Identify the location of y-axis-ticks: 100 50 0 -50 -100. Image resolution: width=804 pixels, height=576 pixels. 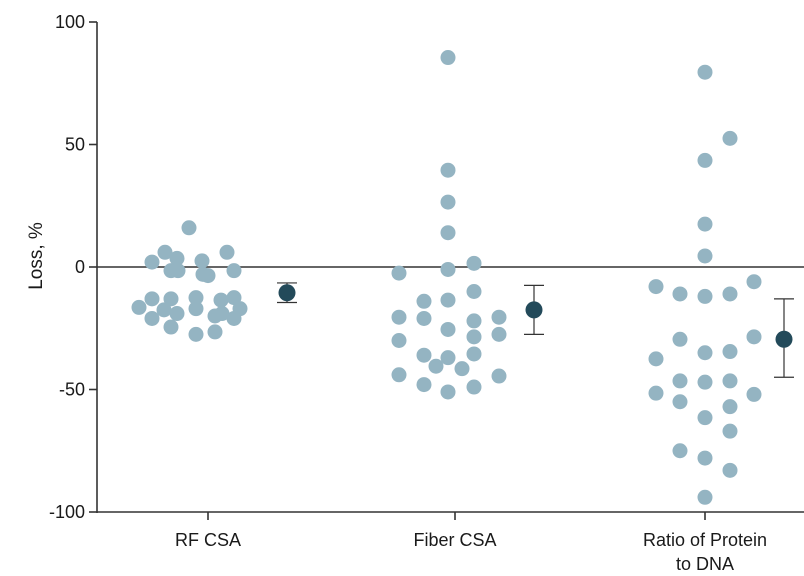
(73, 267).